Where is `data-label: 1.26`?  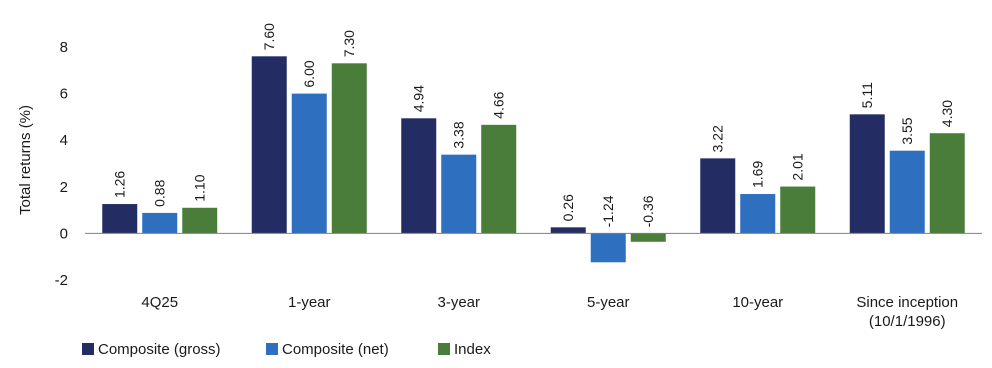 data-label: 1.26 is located at coordinates (120, 184).